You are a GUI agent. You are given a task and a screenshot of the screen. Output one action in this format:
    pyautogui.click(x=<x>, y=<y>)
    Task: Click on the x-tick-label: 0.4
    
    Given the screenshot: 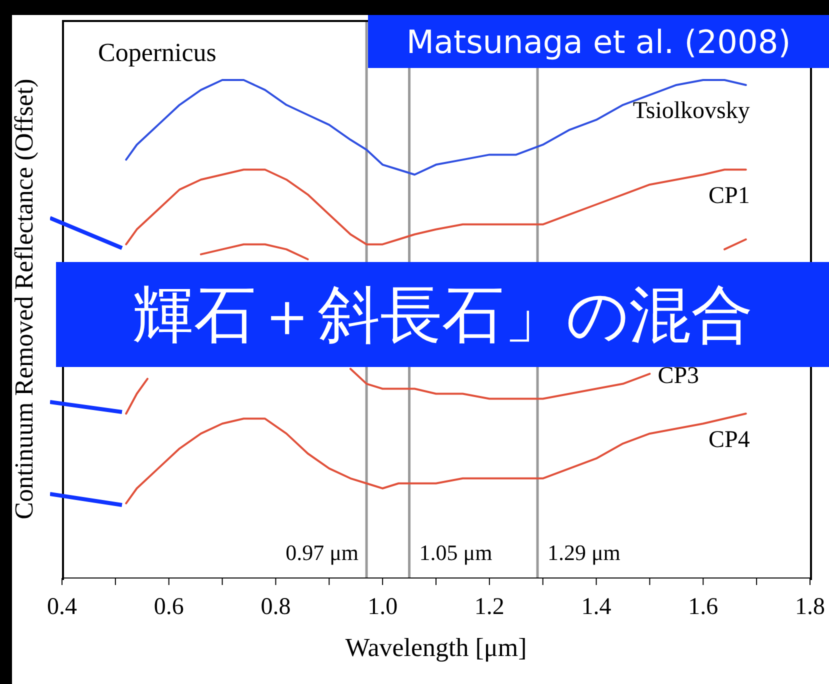 What is the action you would take?
    pyautogui.click(x=62, y=607)
    